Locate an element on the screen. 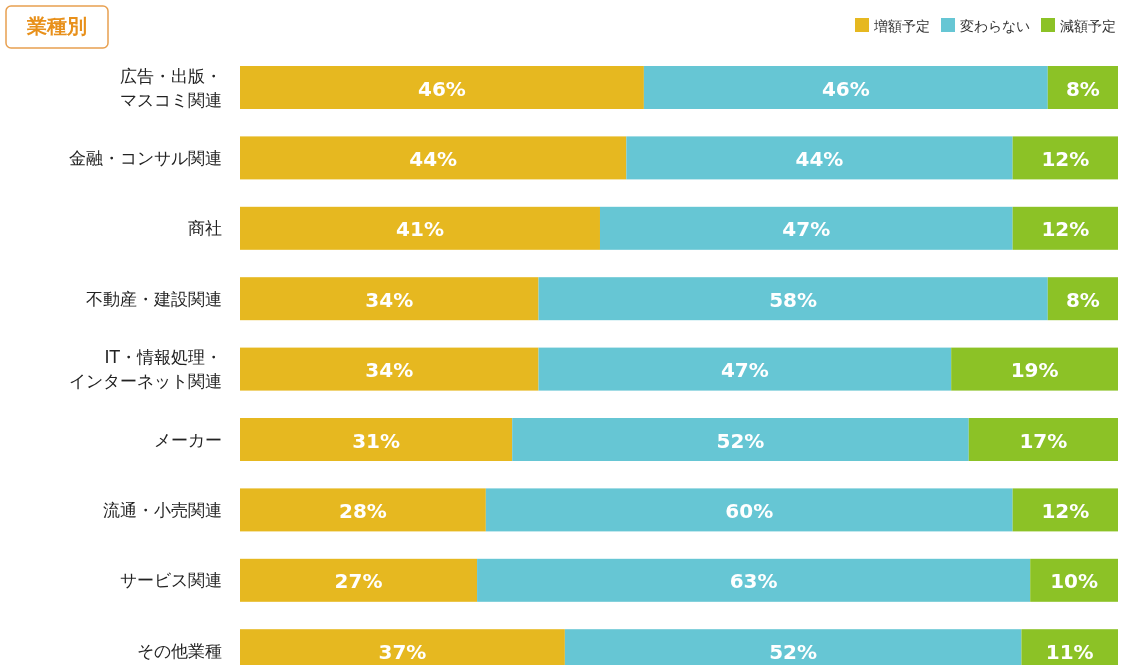  y-tick-label: メーカー is located at coordinates (188, 439).